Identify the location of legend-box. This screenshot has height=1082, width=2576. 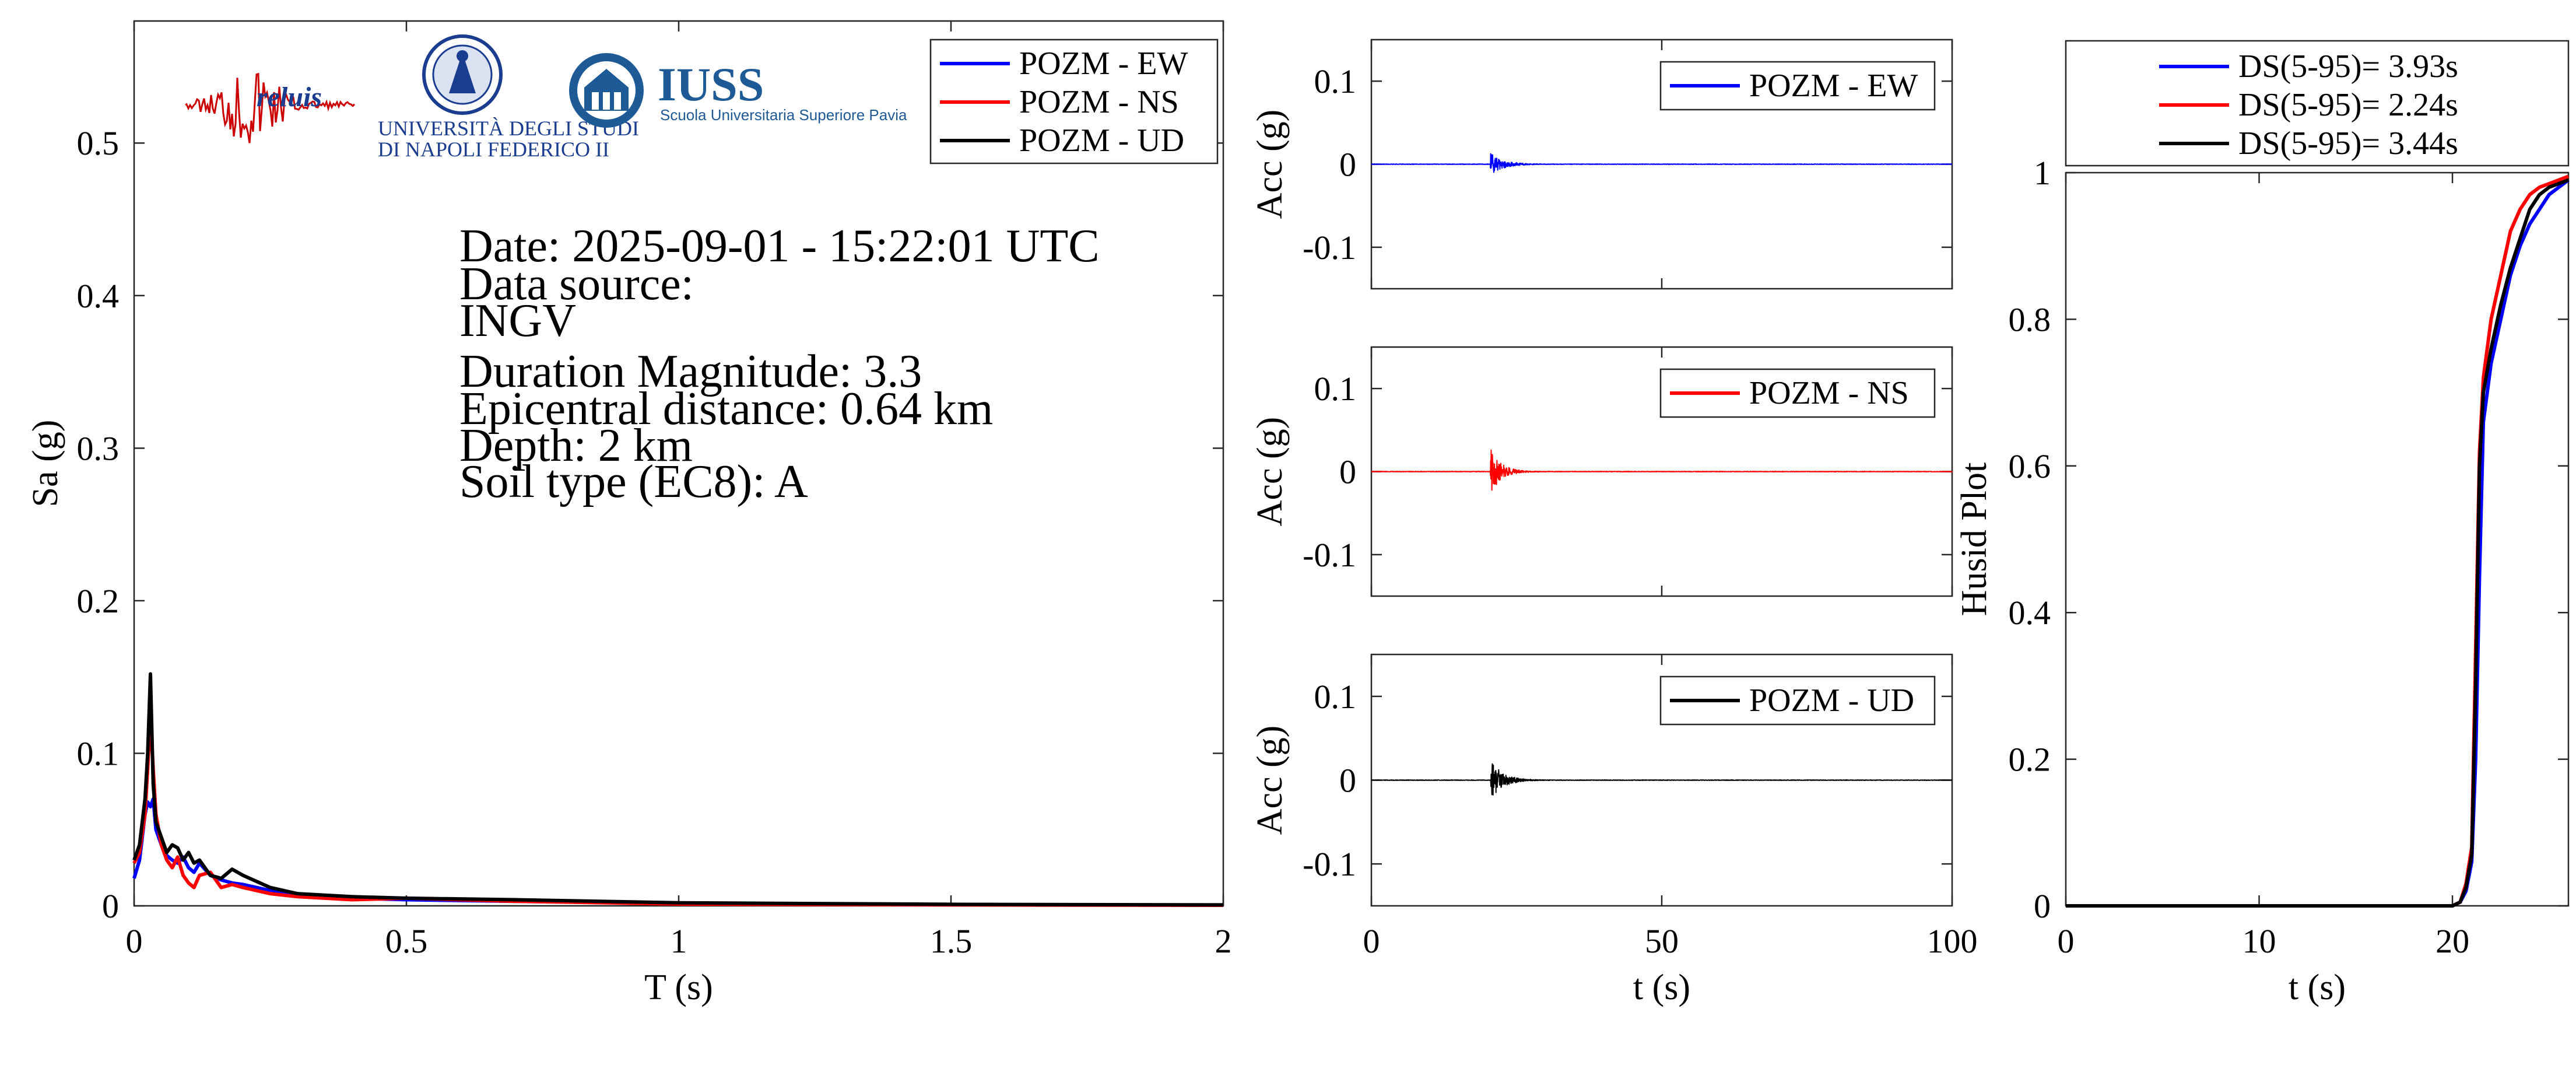
(2317, 104).